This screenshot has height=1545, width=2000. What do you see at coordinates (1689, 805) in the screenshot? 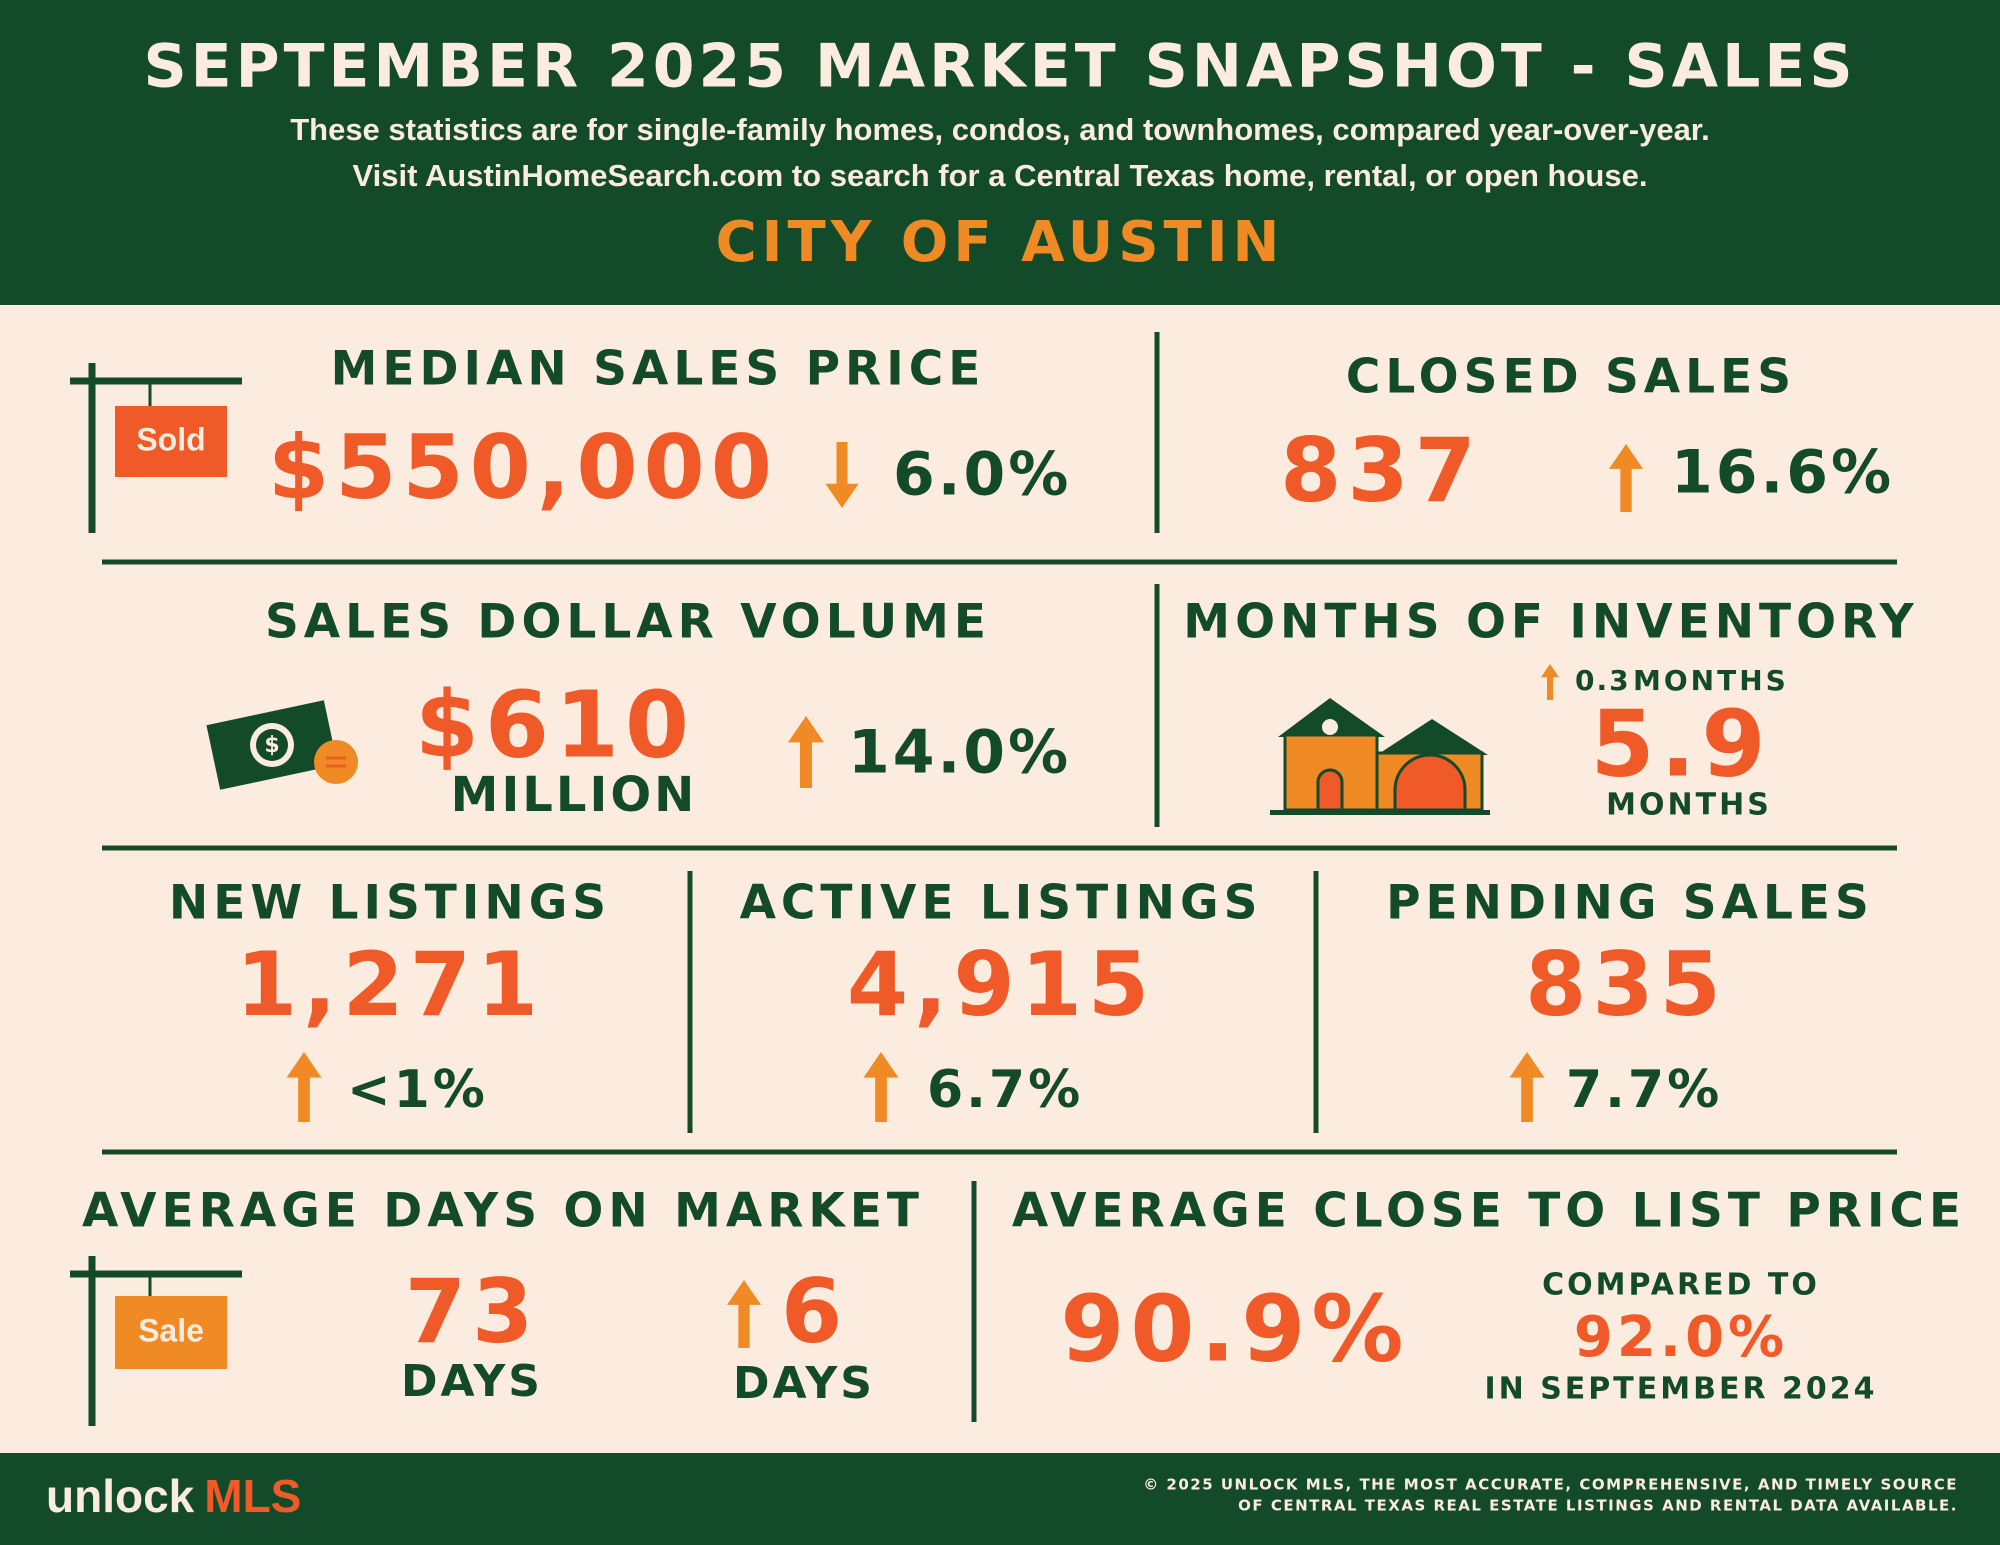
I see `stat-unit: MONTHS` at bounding box center [1689, 805].